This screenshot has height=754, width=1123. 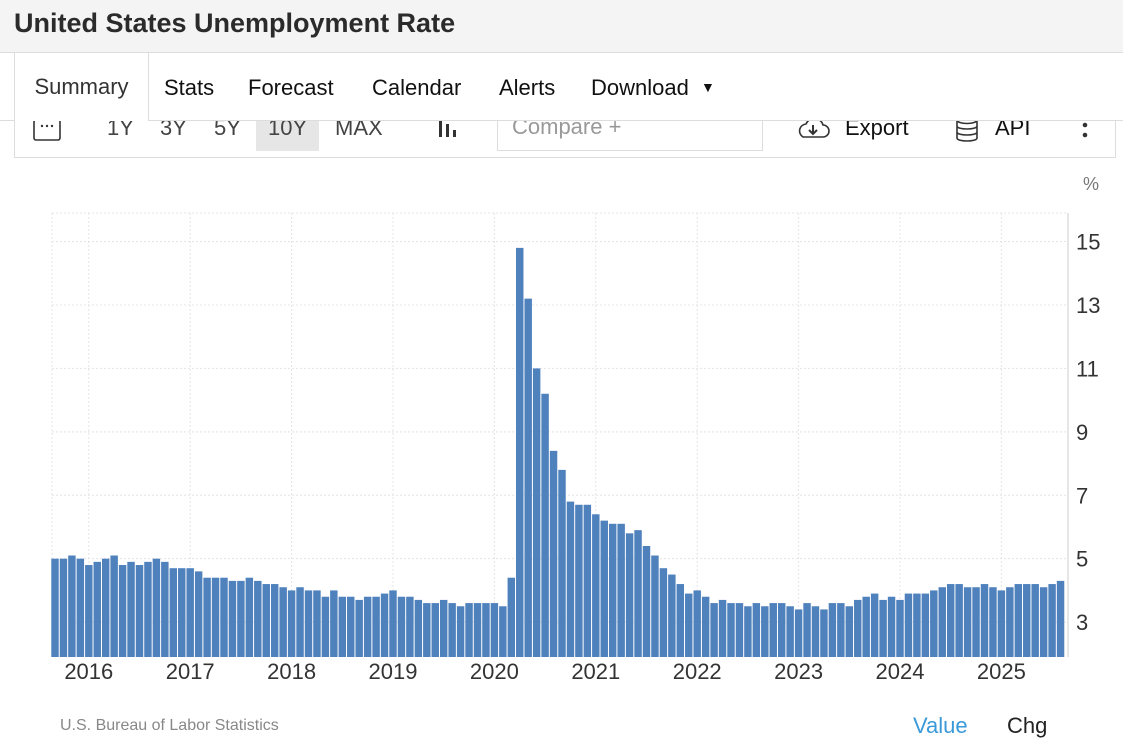 I want to click on y-tick-label: 15, so click(x=1088, y=242).